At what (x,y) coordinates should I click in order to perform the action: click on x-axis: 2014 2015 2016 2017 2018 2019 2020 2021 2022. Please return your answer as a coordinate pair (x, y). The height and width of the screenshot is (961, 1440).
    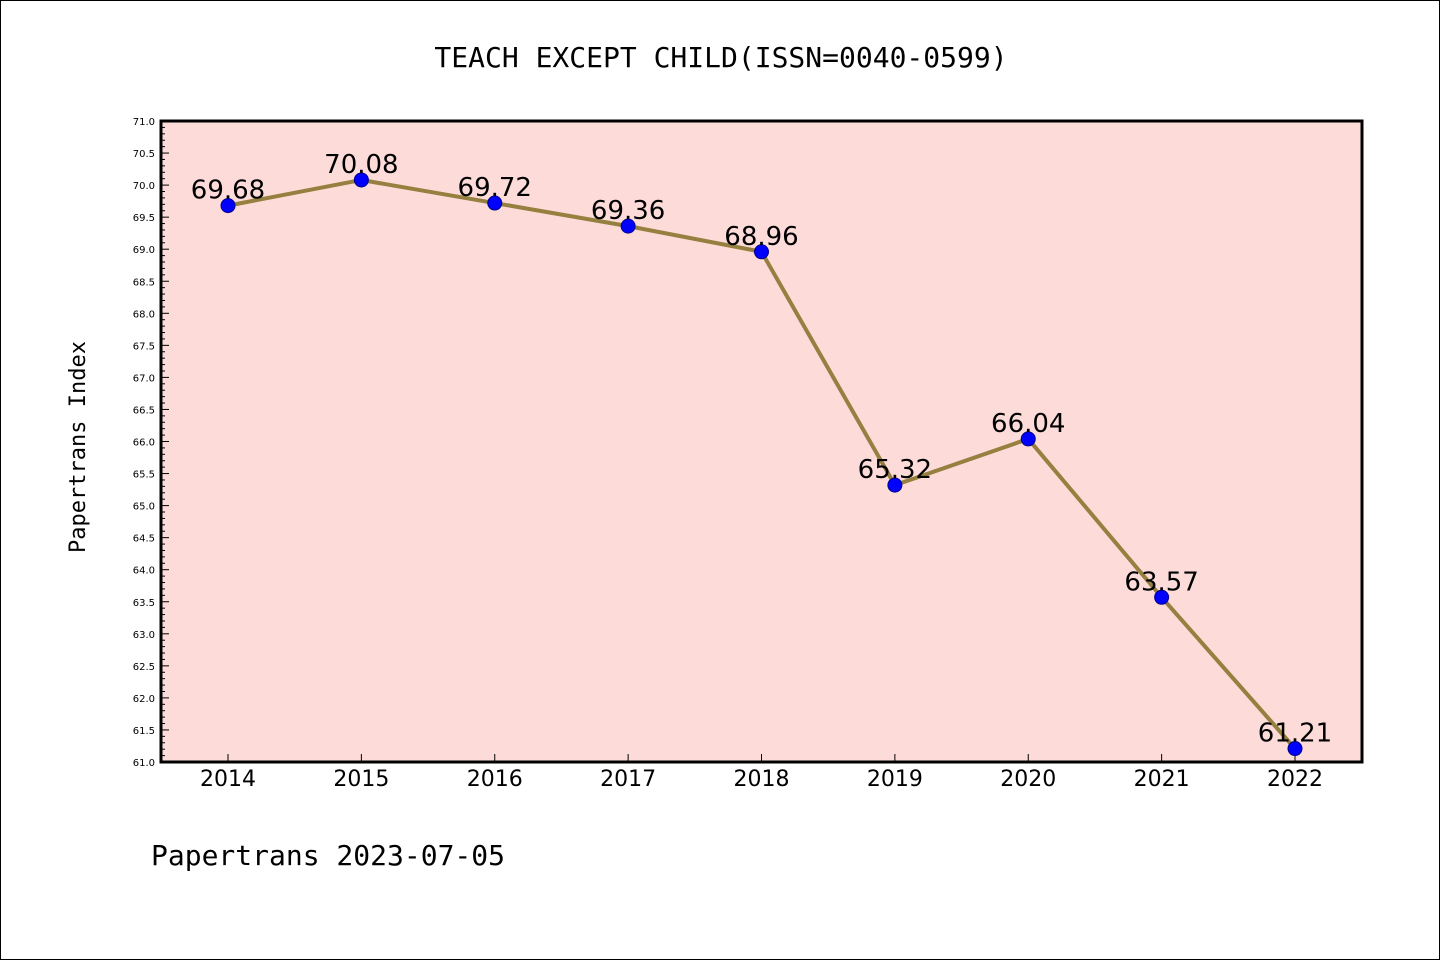
    Looking at the image, I should click on (761, 773).